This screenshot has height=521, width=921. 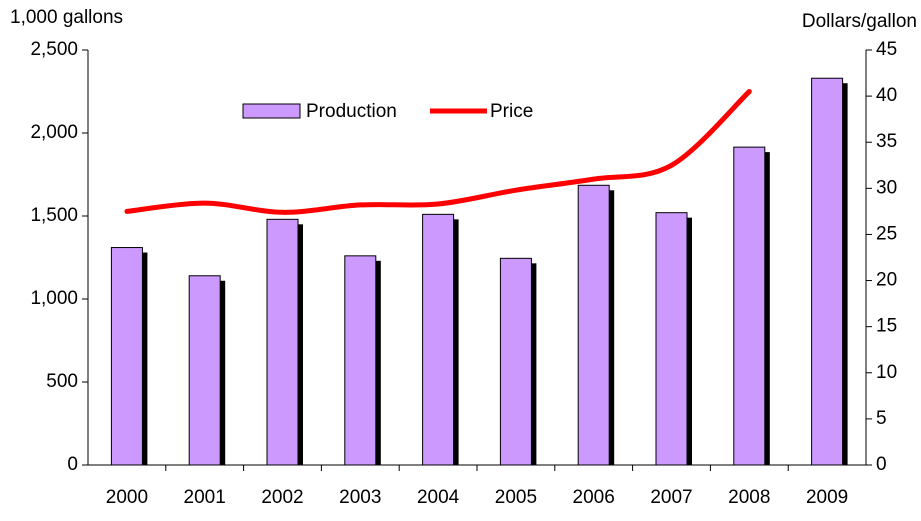 What do you see at coordinates (205, 497) in the screenshot?
I see `x-tick-label: 2001` at bounding box center [205, 497].